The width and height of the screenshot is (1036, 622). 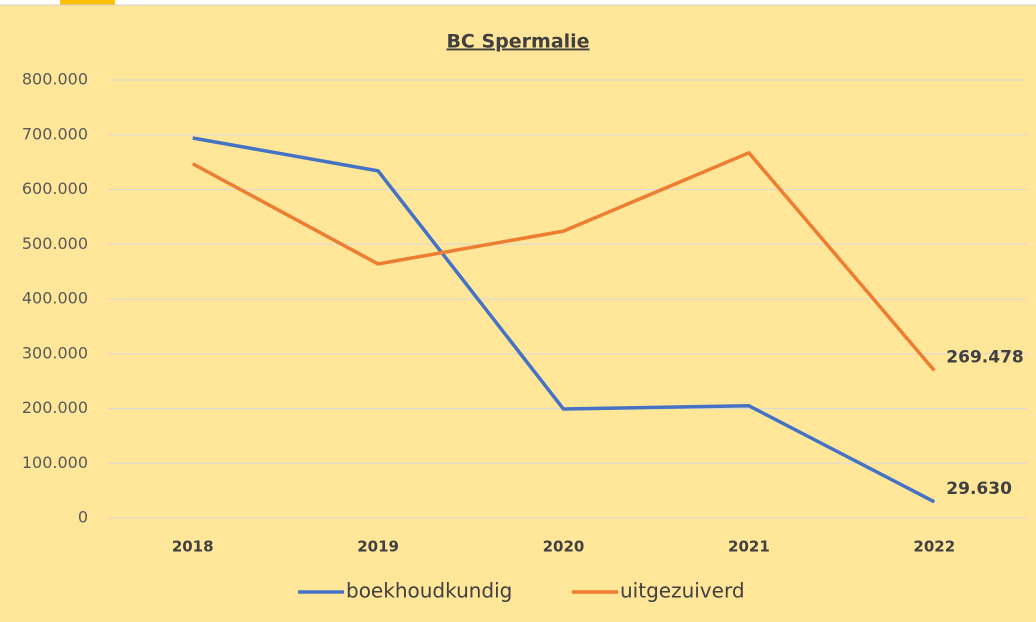 I want to click on x-tick-label: 2021, so click(x=749, y=547).